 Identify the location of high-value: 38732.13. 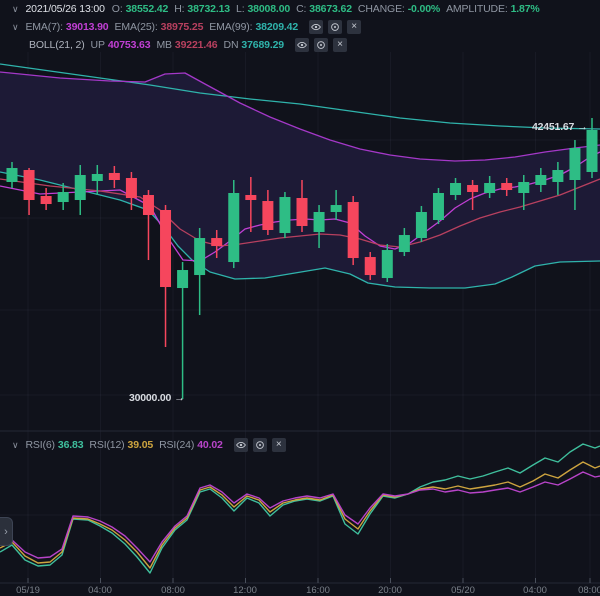
(209, 9).